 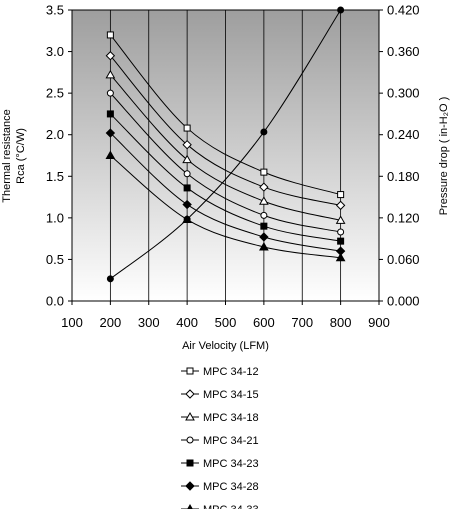 What do you see at coordinates (444, 156) in the screenshot?
I see `right-axis-title: Pressure drop ( in-H₂O )` at bounding box center [444, 156].